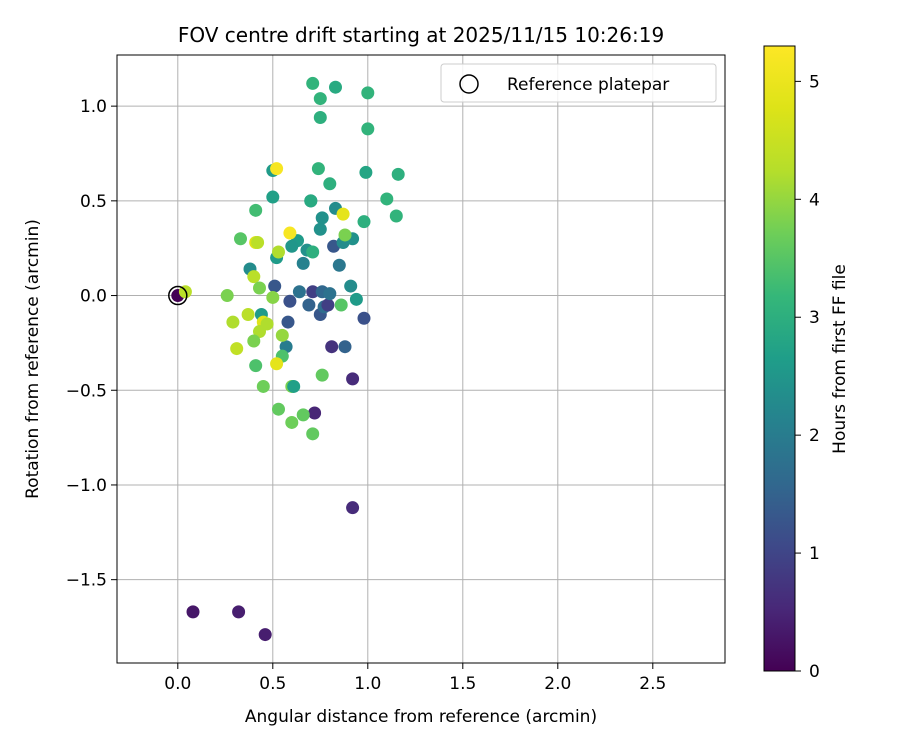 The width and height of the screenshot is (900, 750). Describe the element at coordinates (840, 359) in the screenshot. I see `colorbar-label: Hours from first FF file` at that location.